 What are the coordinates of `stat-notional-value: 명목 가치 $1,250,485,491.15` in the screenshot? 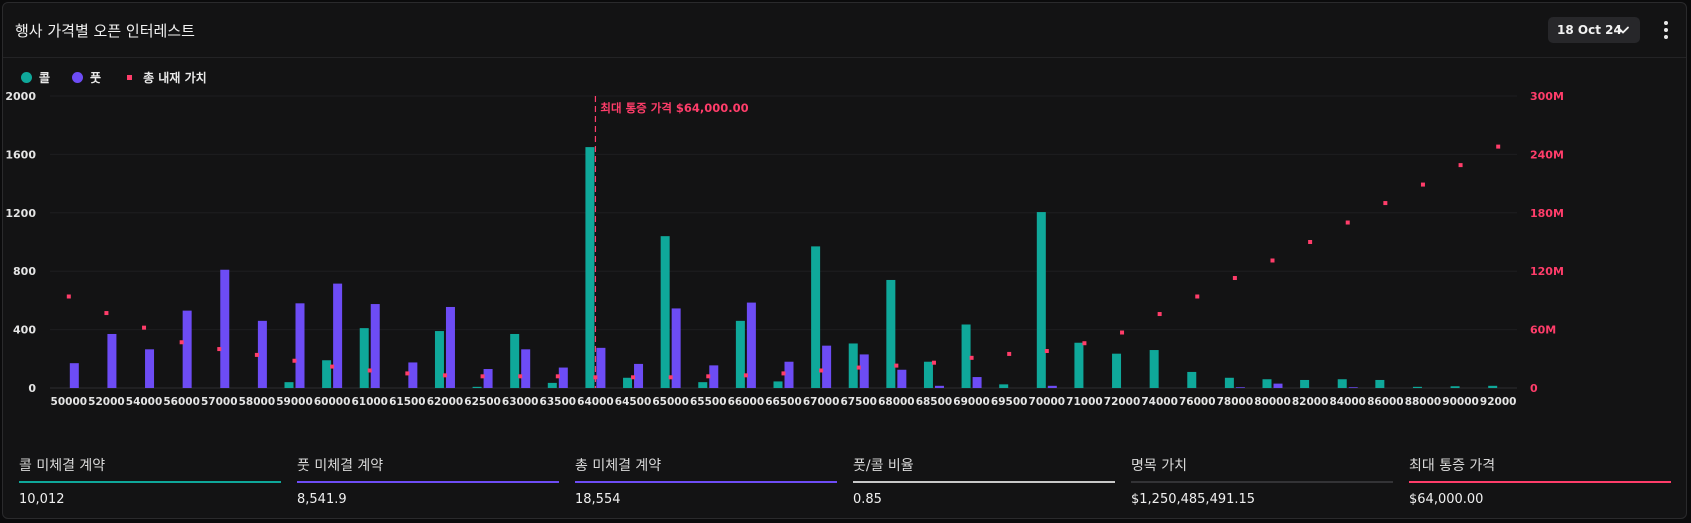 It's located at (1262, 481).